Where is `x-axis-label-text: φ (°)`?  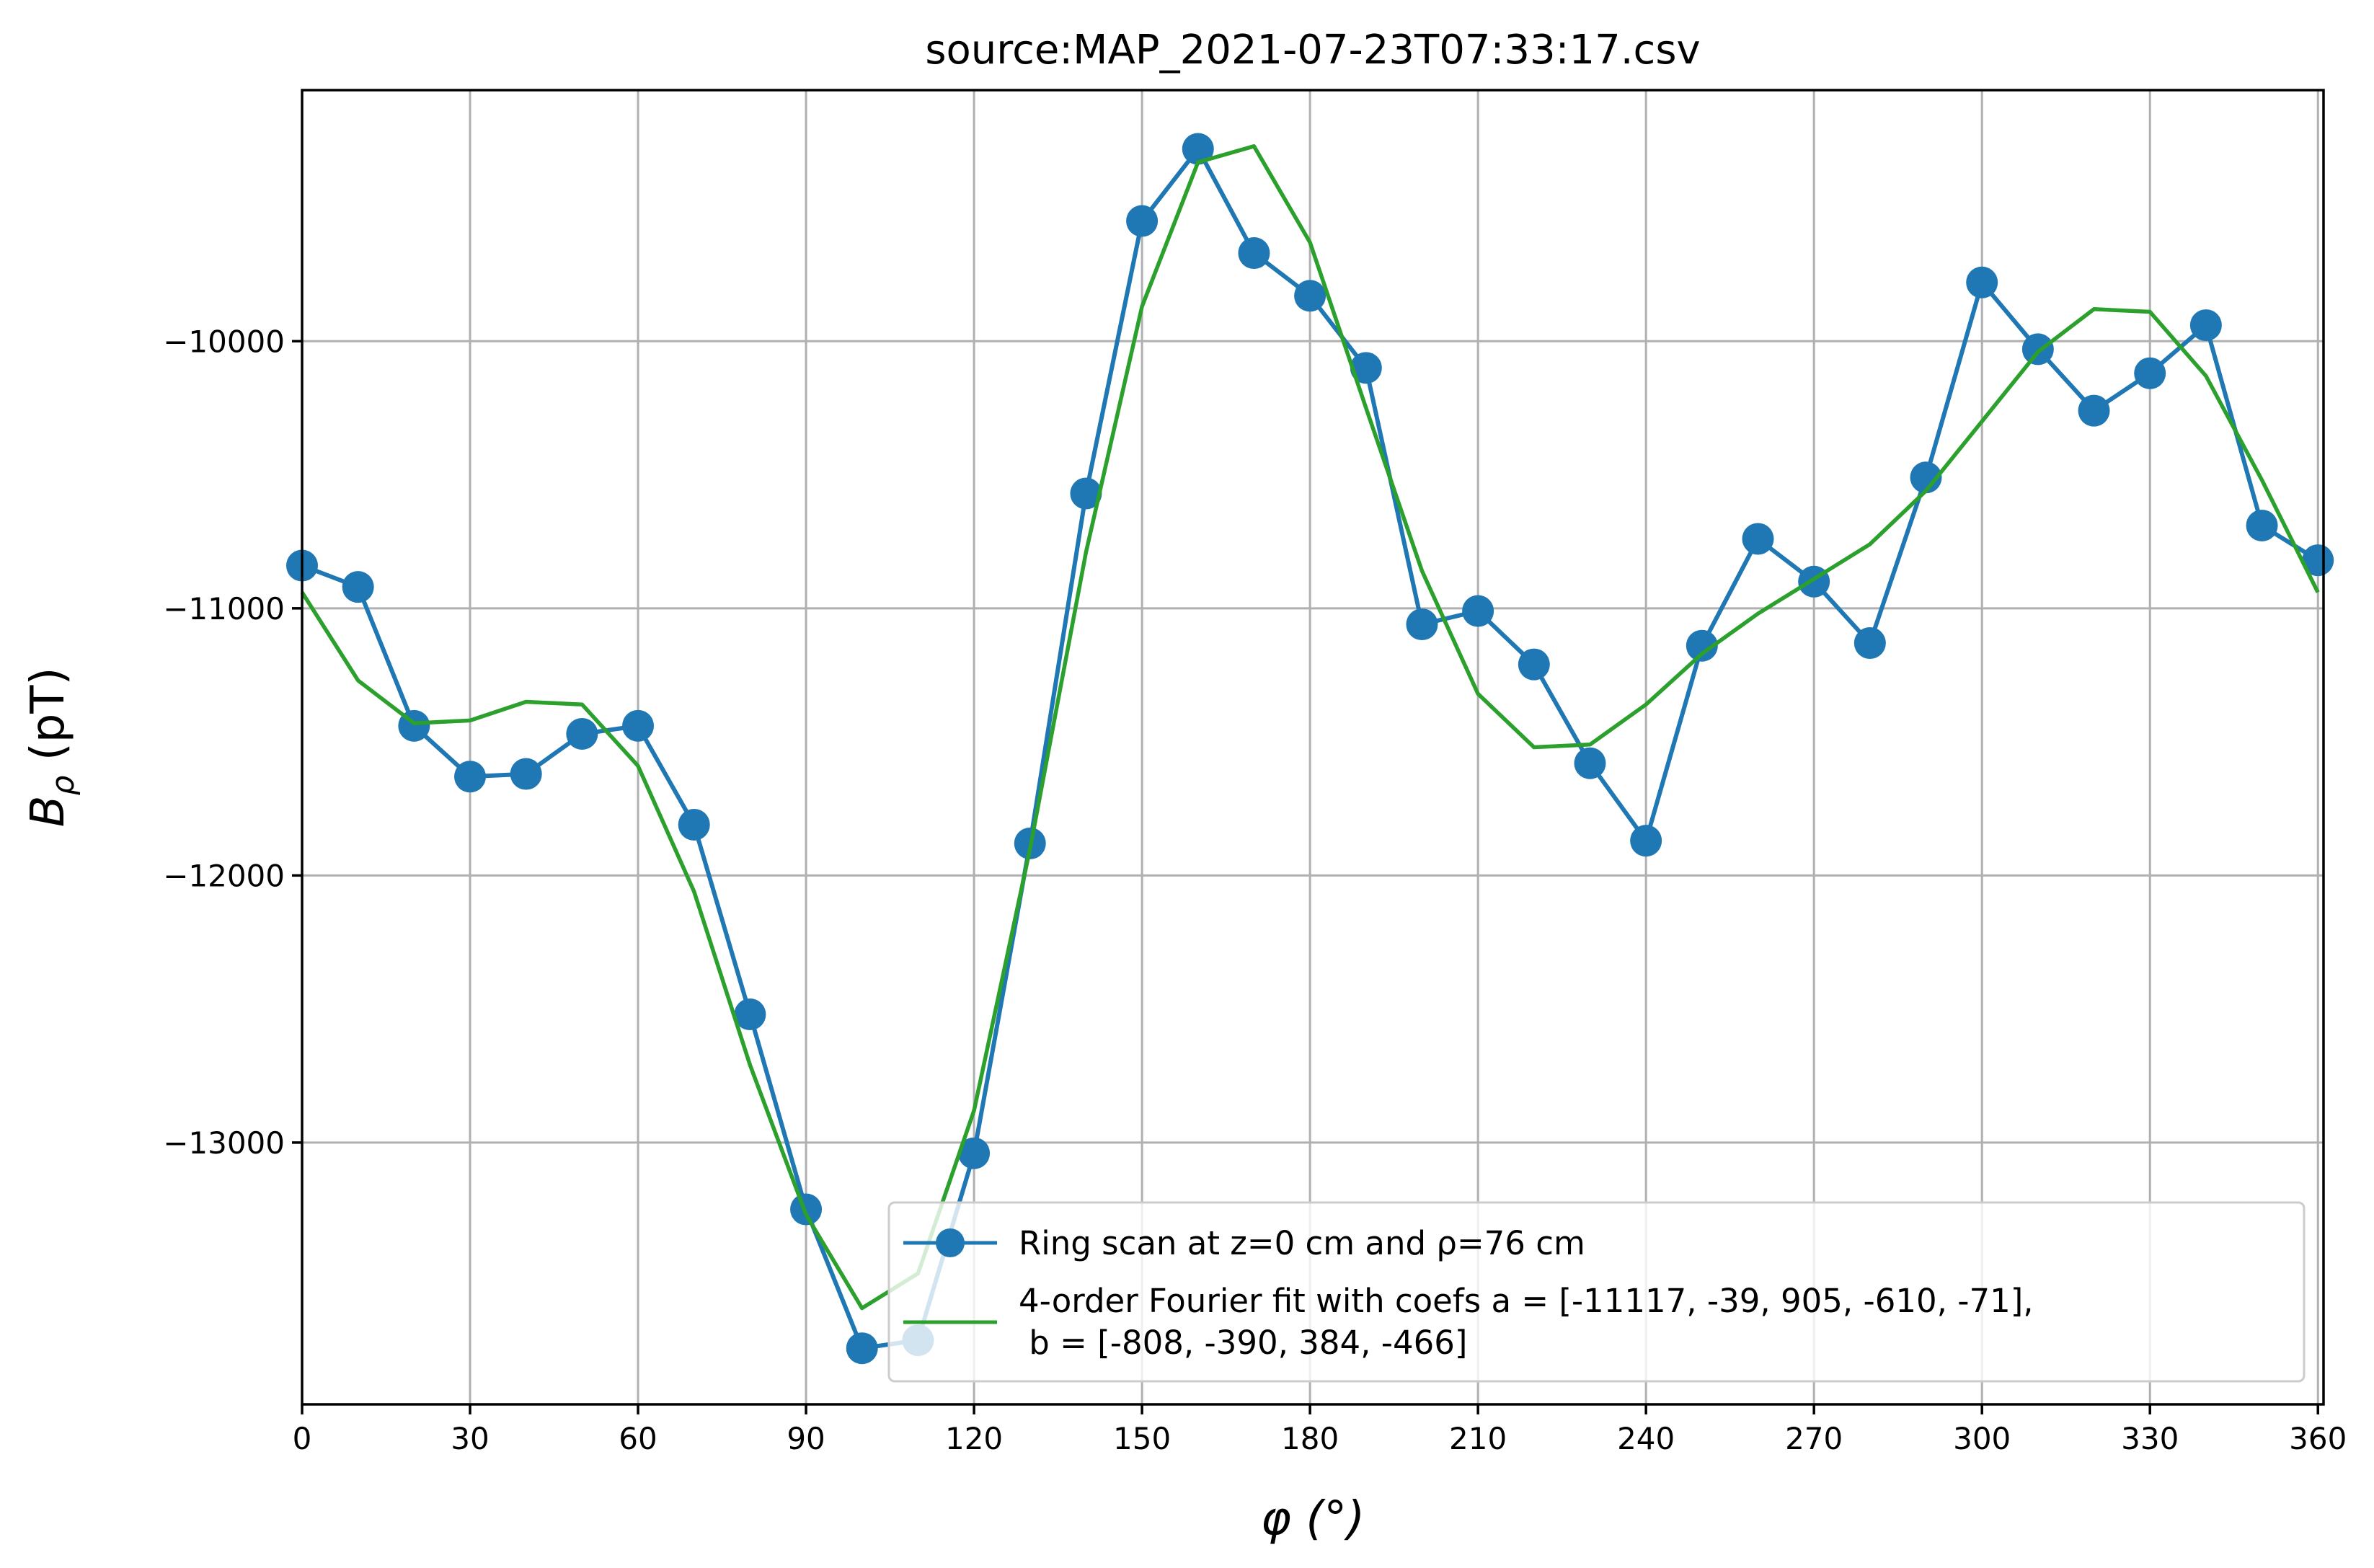
x-axis-label-text: φ (°) is located at coordinates (1313, 1519).